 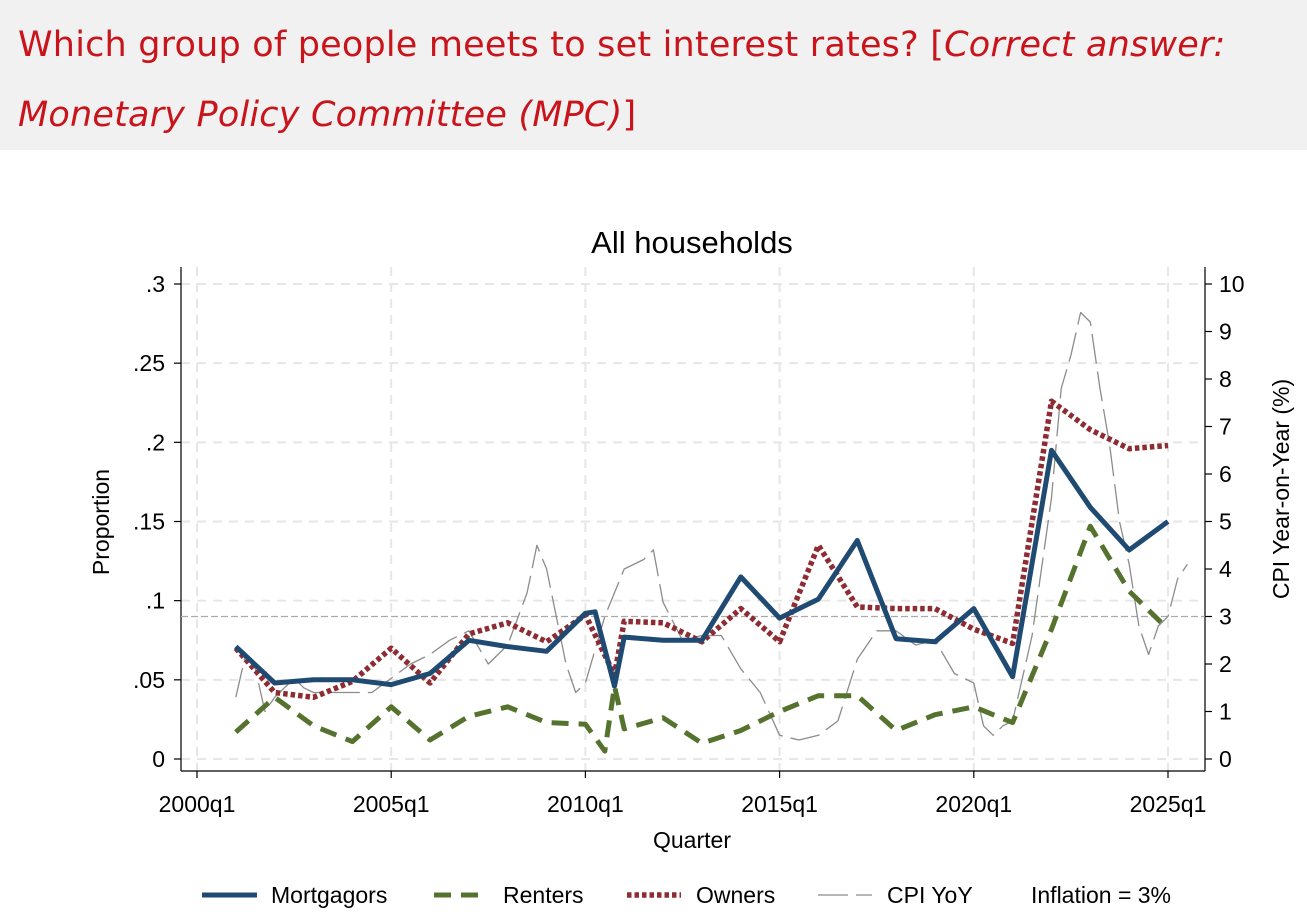 I want to click on legend-label: Owners, so click(x=735, y=895).